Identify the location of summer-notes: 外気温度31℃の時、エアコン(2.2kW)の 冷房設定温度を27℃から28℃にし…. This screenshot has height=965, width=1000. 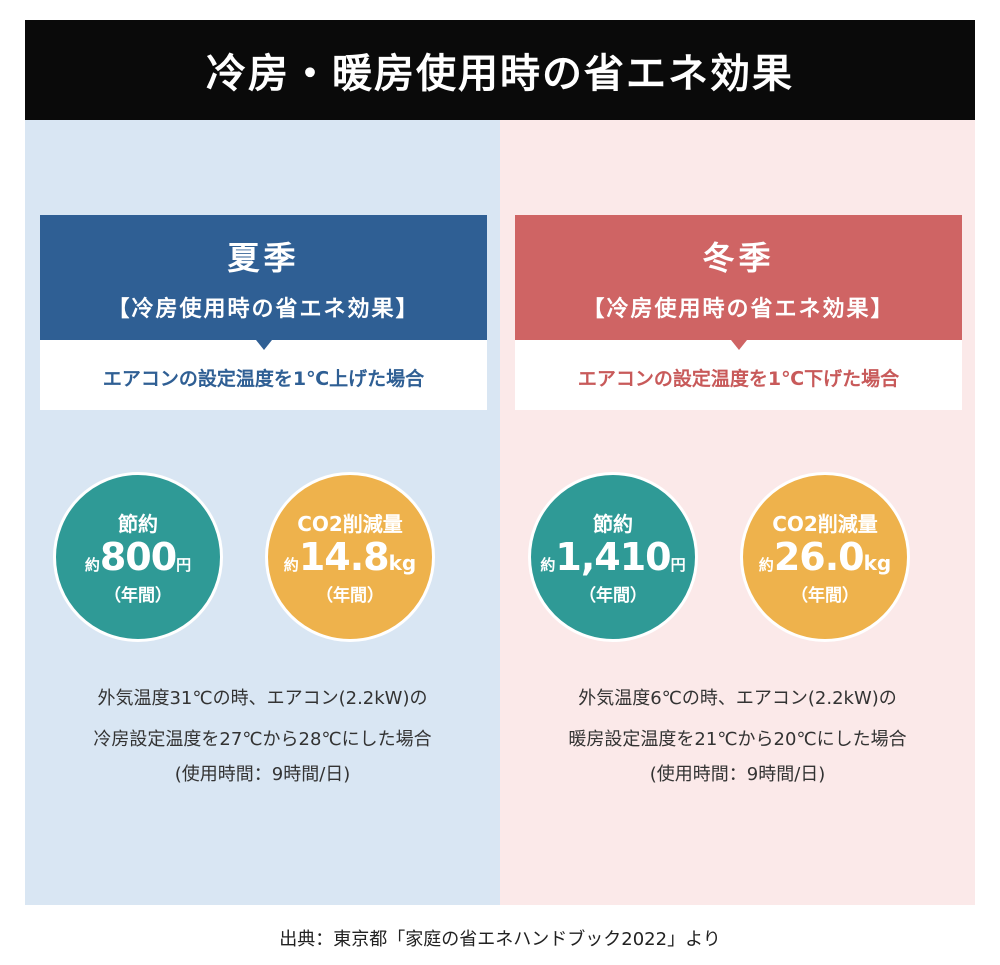
(262, 734).